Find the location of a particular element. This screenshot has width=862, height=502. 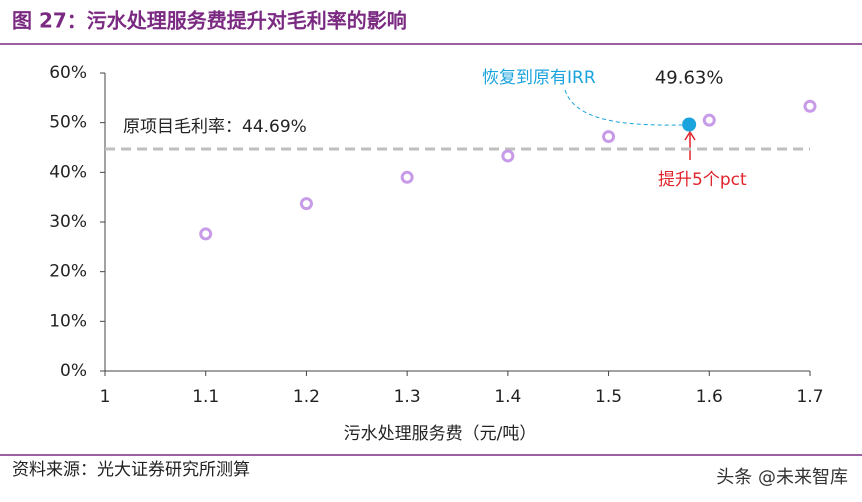

annotation: 提升5个pct is located at coordinates (702, 180).